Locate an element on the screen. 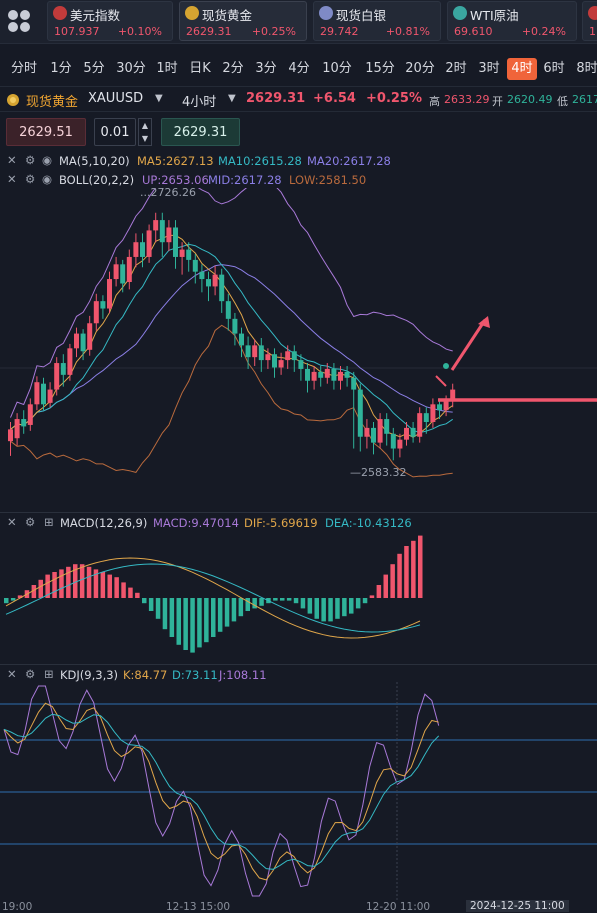 Image resolution: width=597 pixels, height=913 pixels. timeframe-15: 6时 is located at coordinates (554, 68).